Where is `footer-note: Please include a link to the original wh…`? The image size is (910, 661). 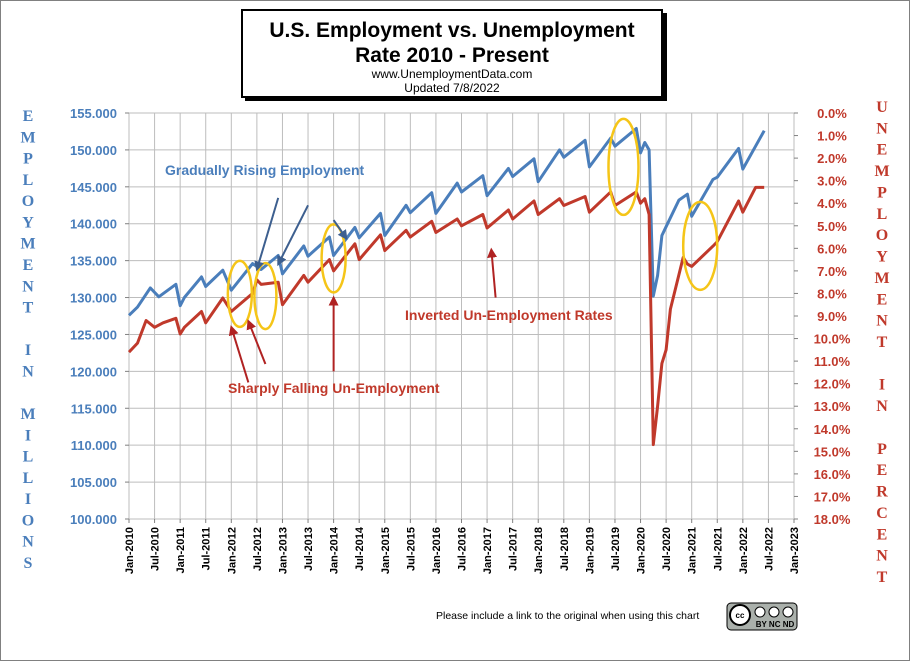 footer-note: Please include a link to the original wh… is located at coordinates (567, 616).